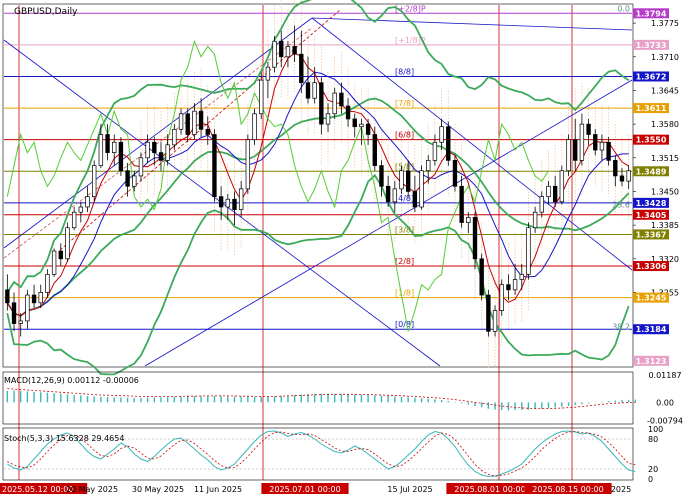 This screenshot has width=700, height=500. I want to click on murrey-level-label: [8/8], so click(404, 71).